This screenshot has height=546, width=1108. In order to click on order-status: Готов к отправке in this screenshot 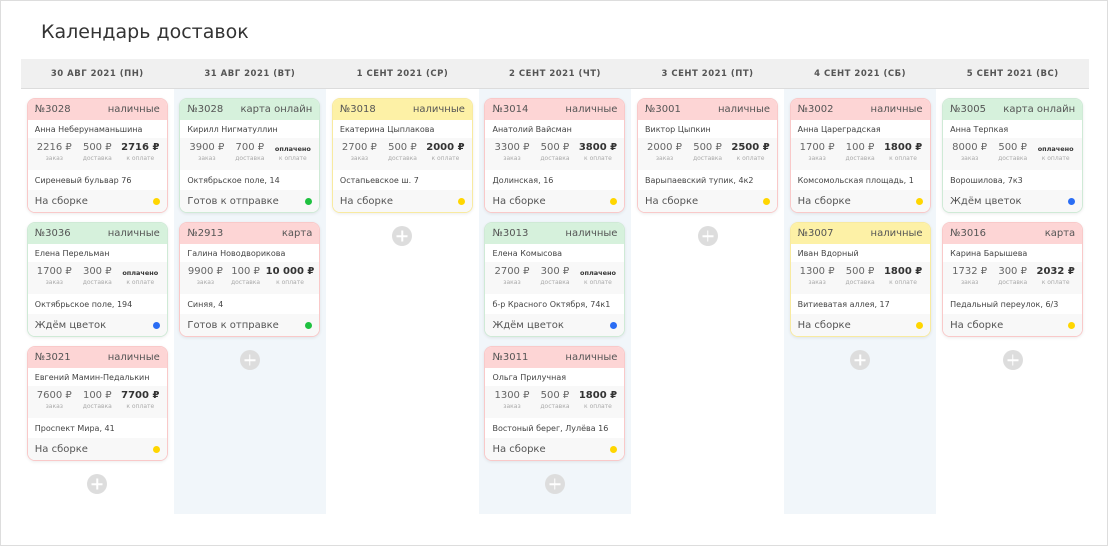, I will do `click(250, 201)`.